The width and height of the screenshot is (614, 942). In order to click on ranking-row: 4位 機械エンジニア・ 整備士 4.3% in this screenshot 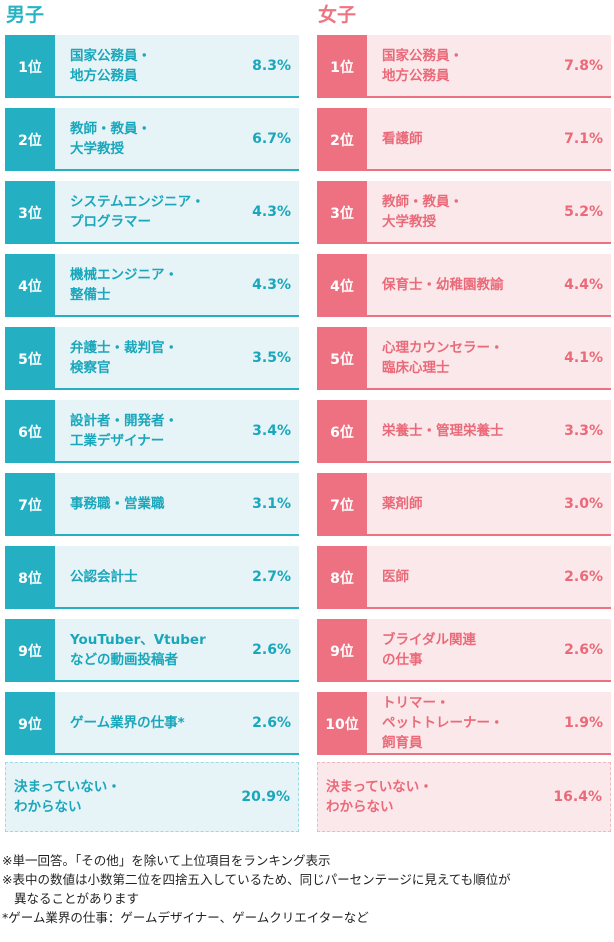, I will do `click(152, 285)`.